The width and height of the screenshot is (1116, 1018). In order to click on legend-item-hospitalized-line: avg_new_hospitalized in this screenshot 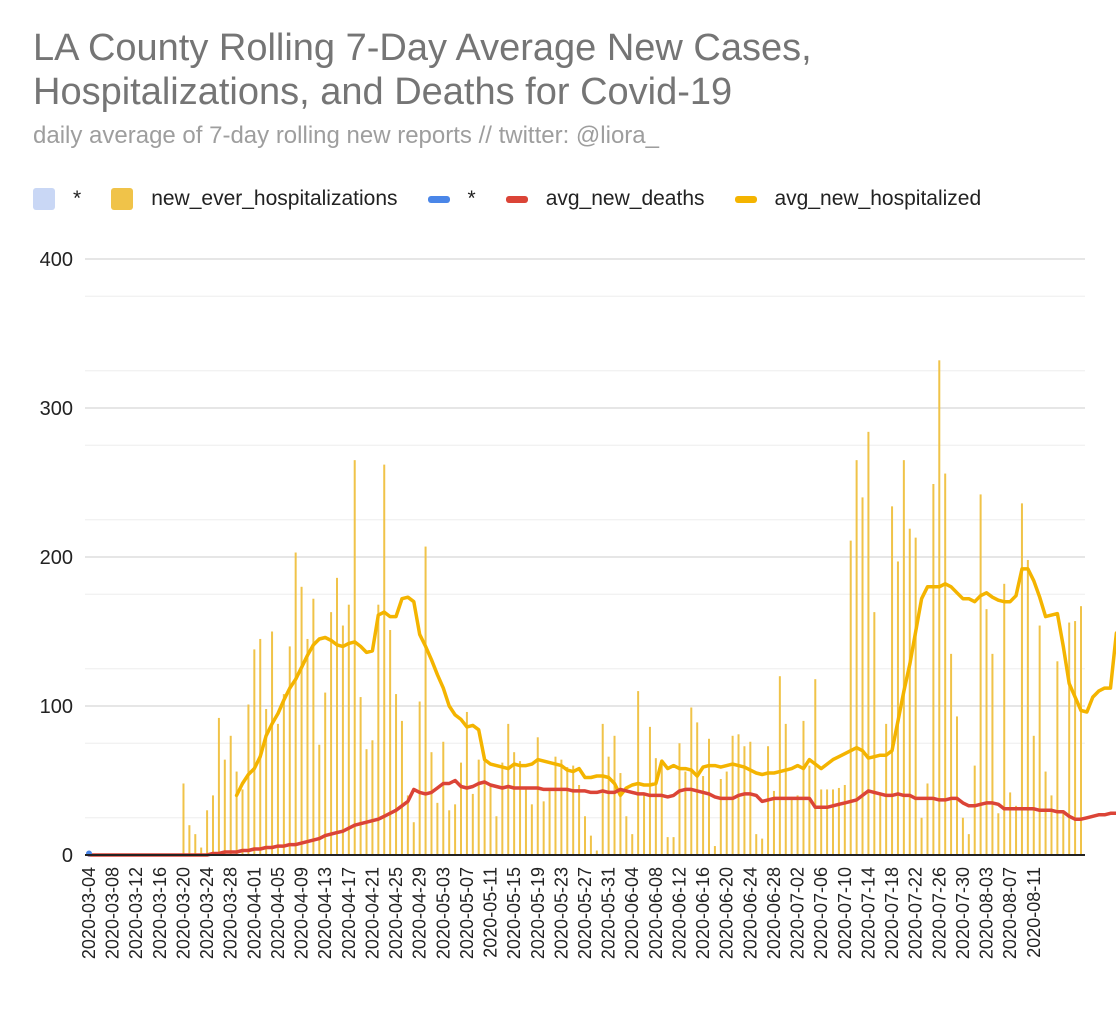, I will do `click(857, 199)`.